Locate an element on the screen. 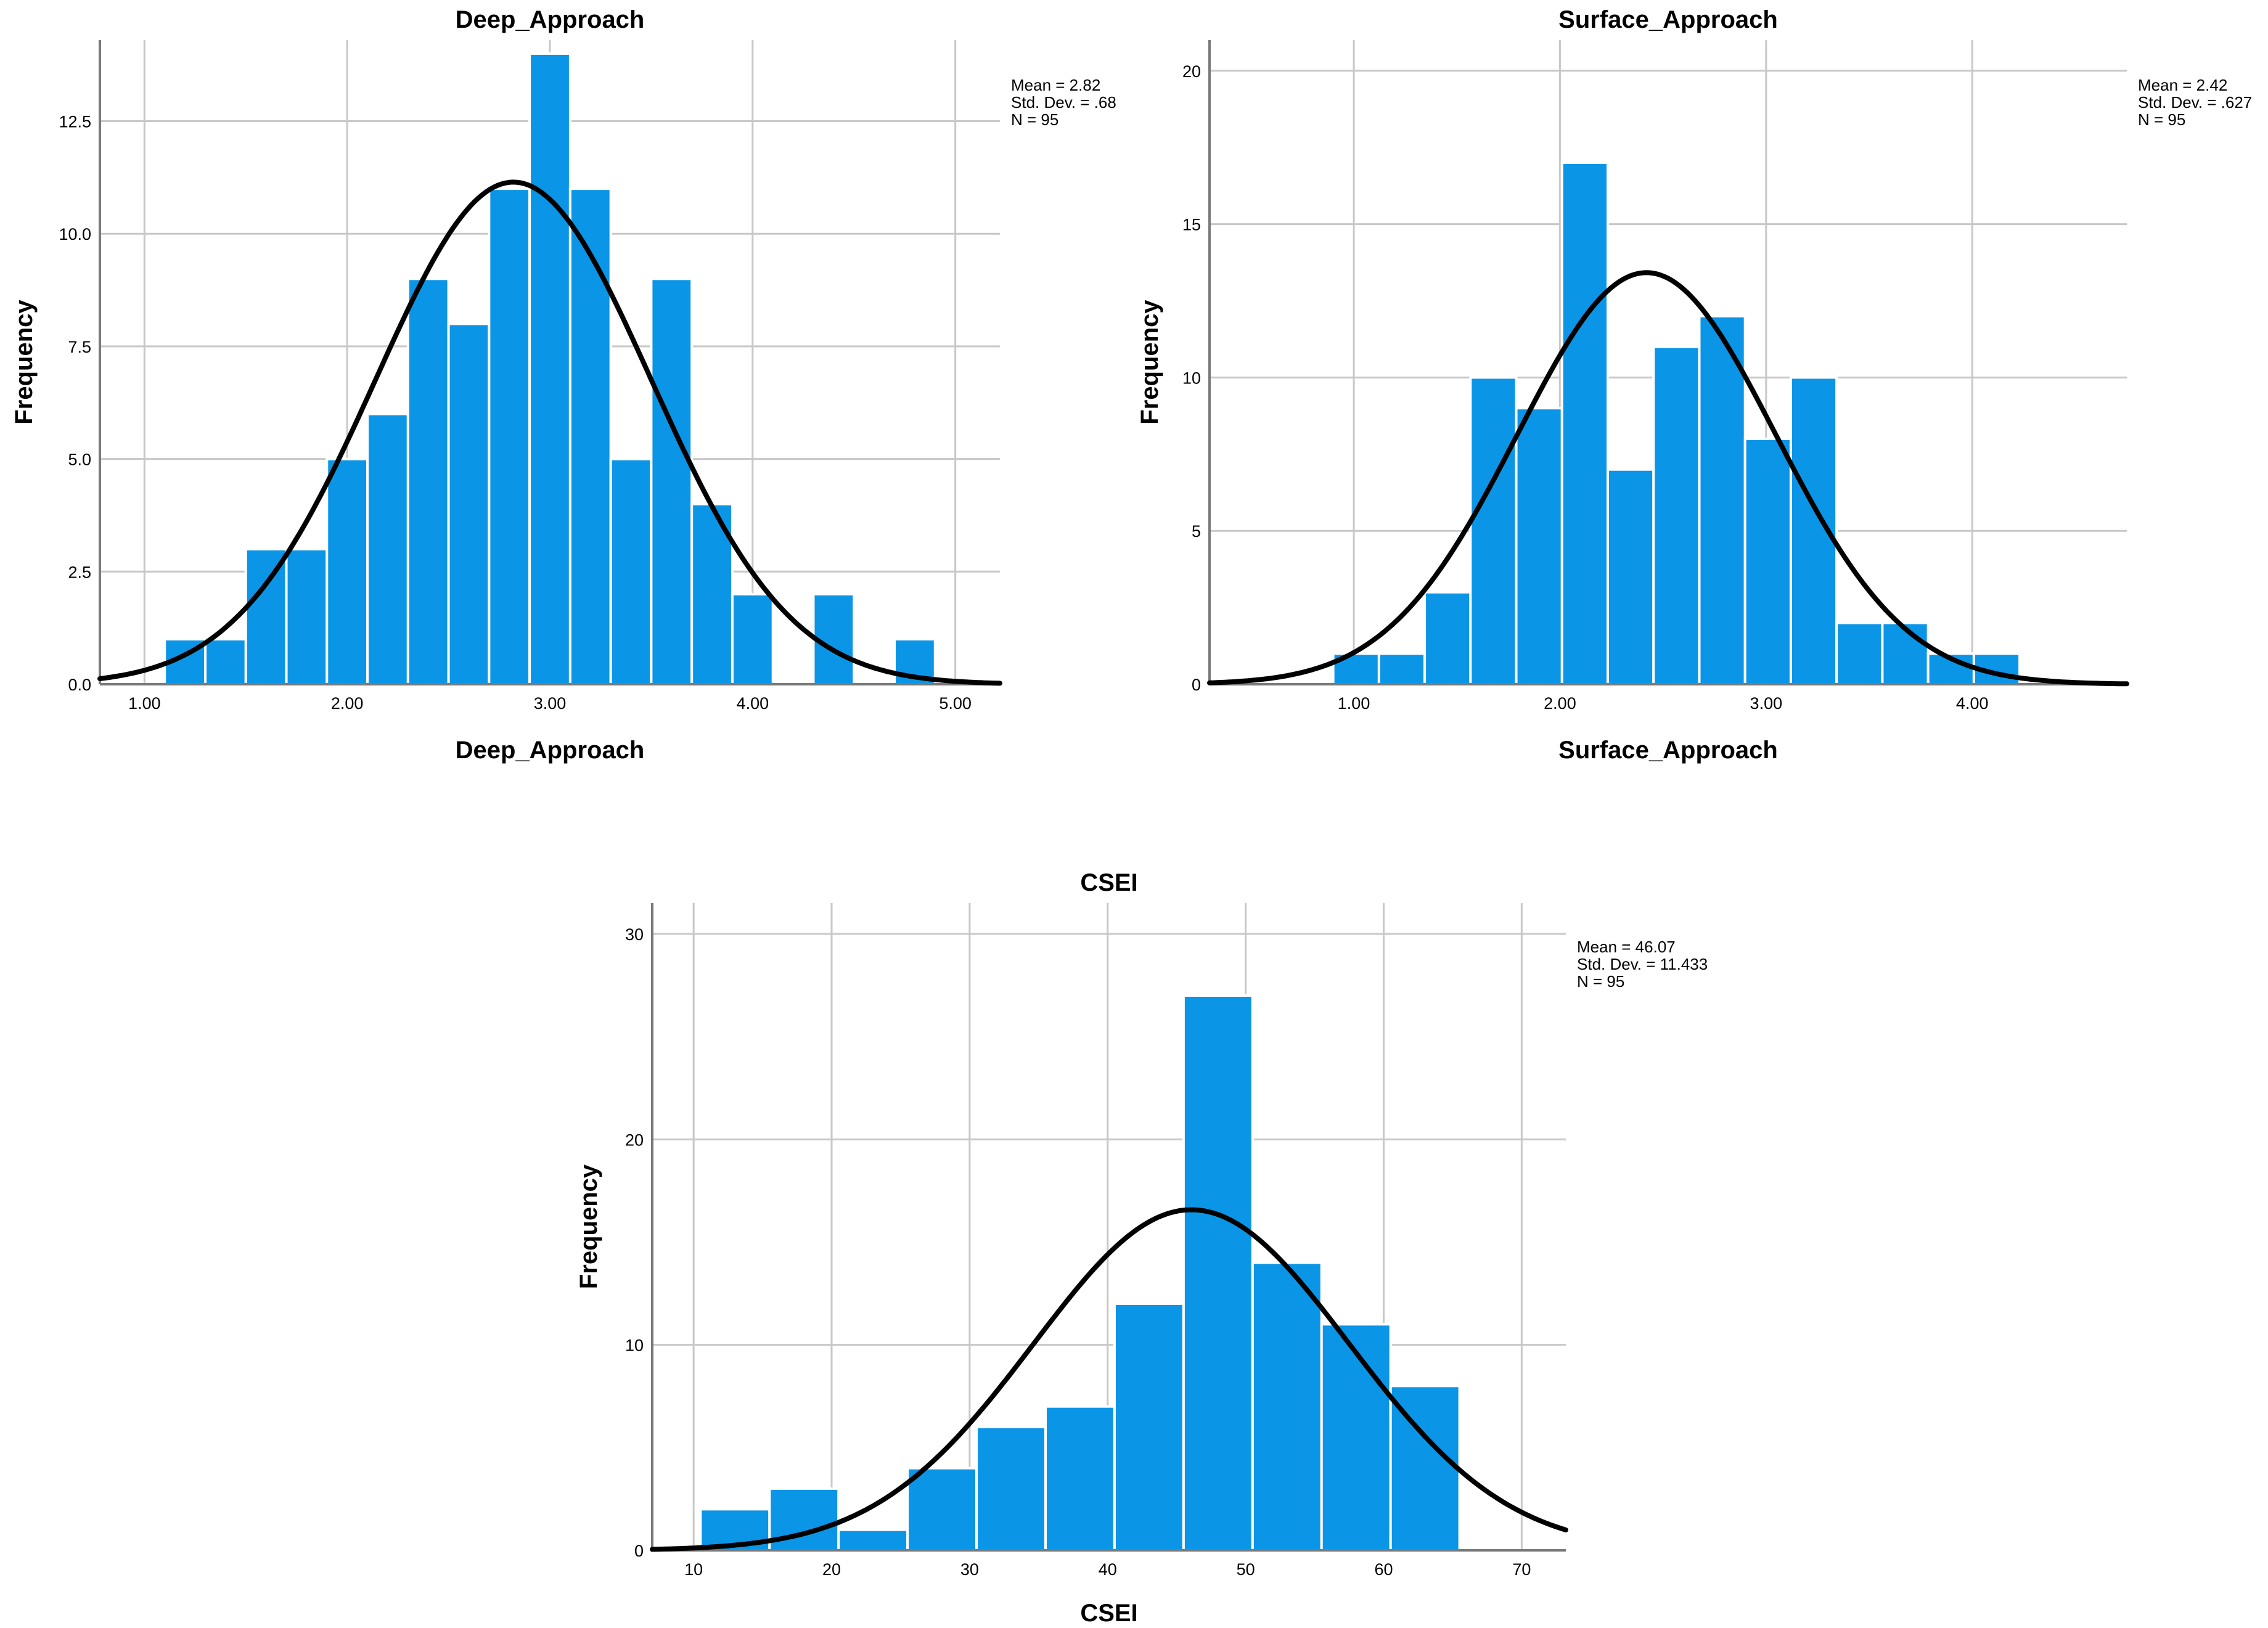 This screenshot has width=2268, height=1628. chart-title: Deep_Approach is located at coordinates (550, 19).